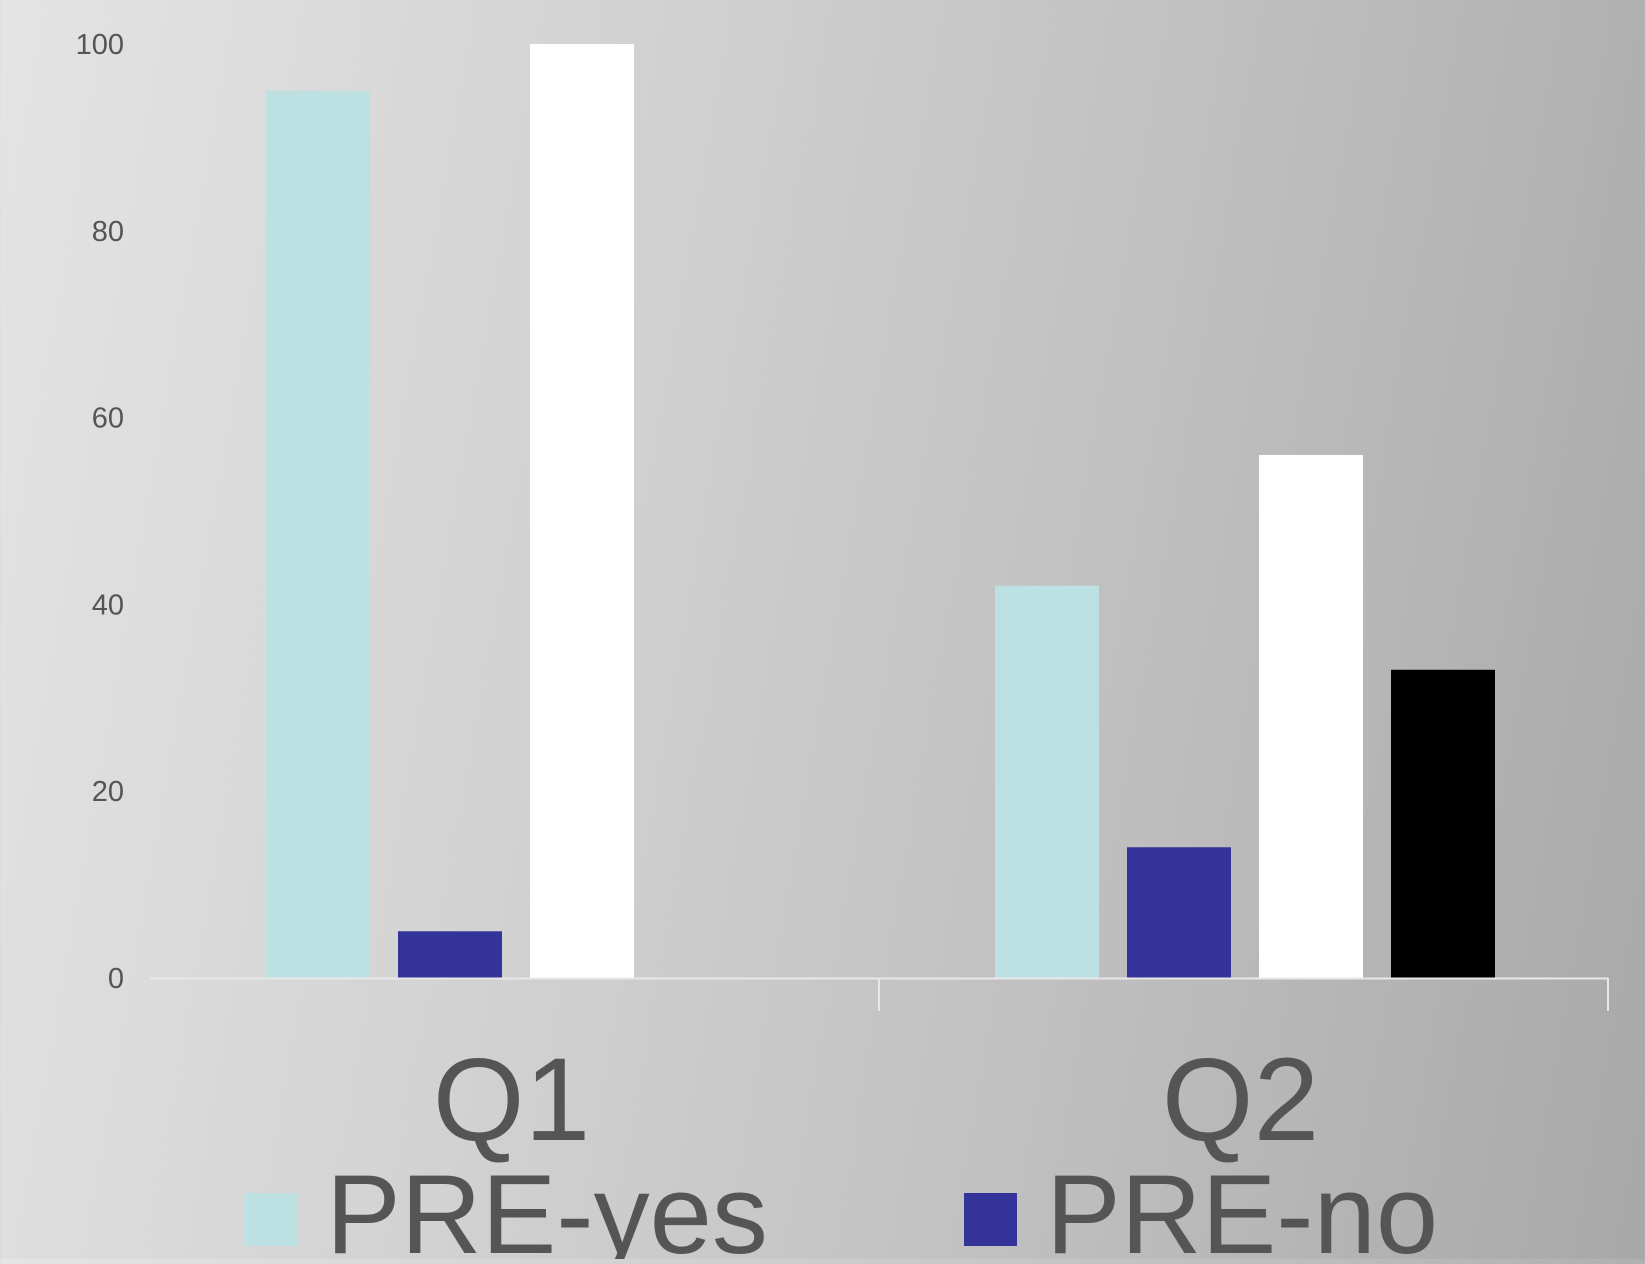 The image size is (1645, 1264). Describe the element at coordinates (108, 605) in the screenshot. I see `y-tick-label: 40` at that location.